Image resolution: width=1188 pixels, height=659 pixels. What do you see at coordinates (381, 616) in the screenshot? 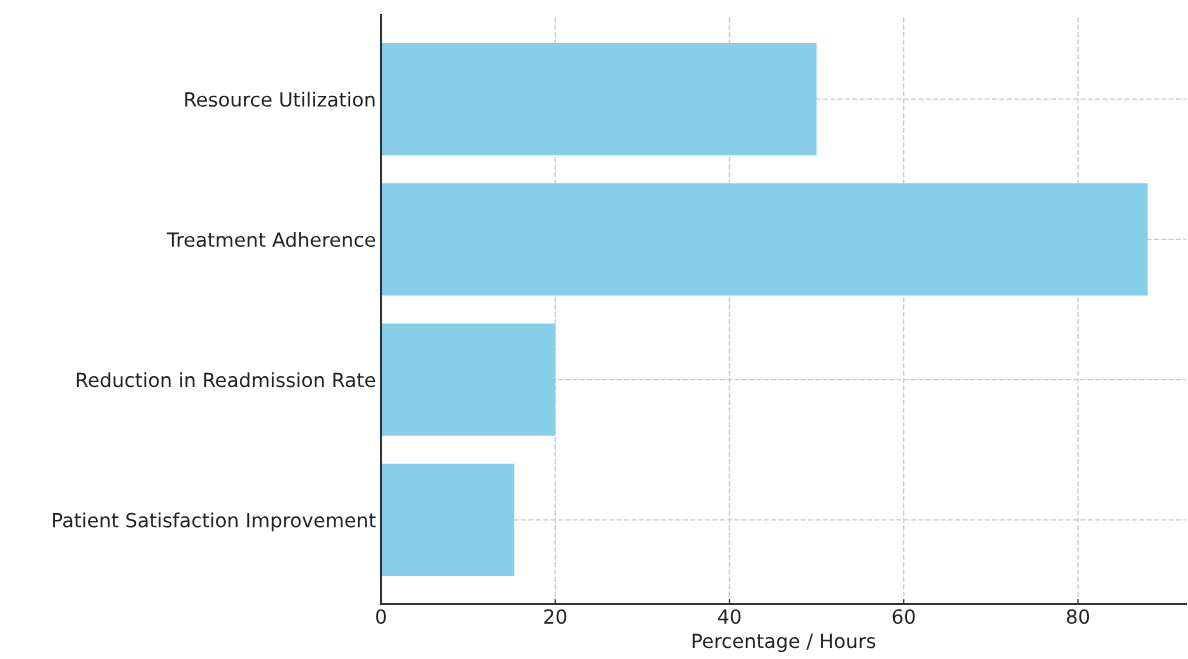
I see `x-tick-label: 0` at bounding box center [381, 616].